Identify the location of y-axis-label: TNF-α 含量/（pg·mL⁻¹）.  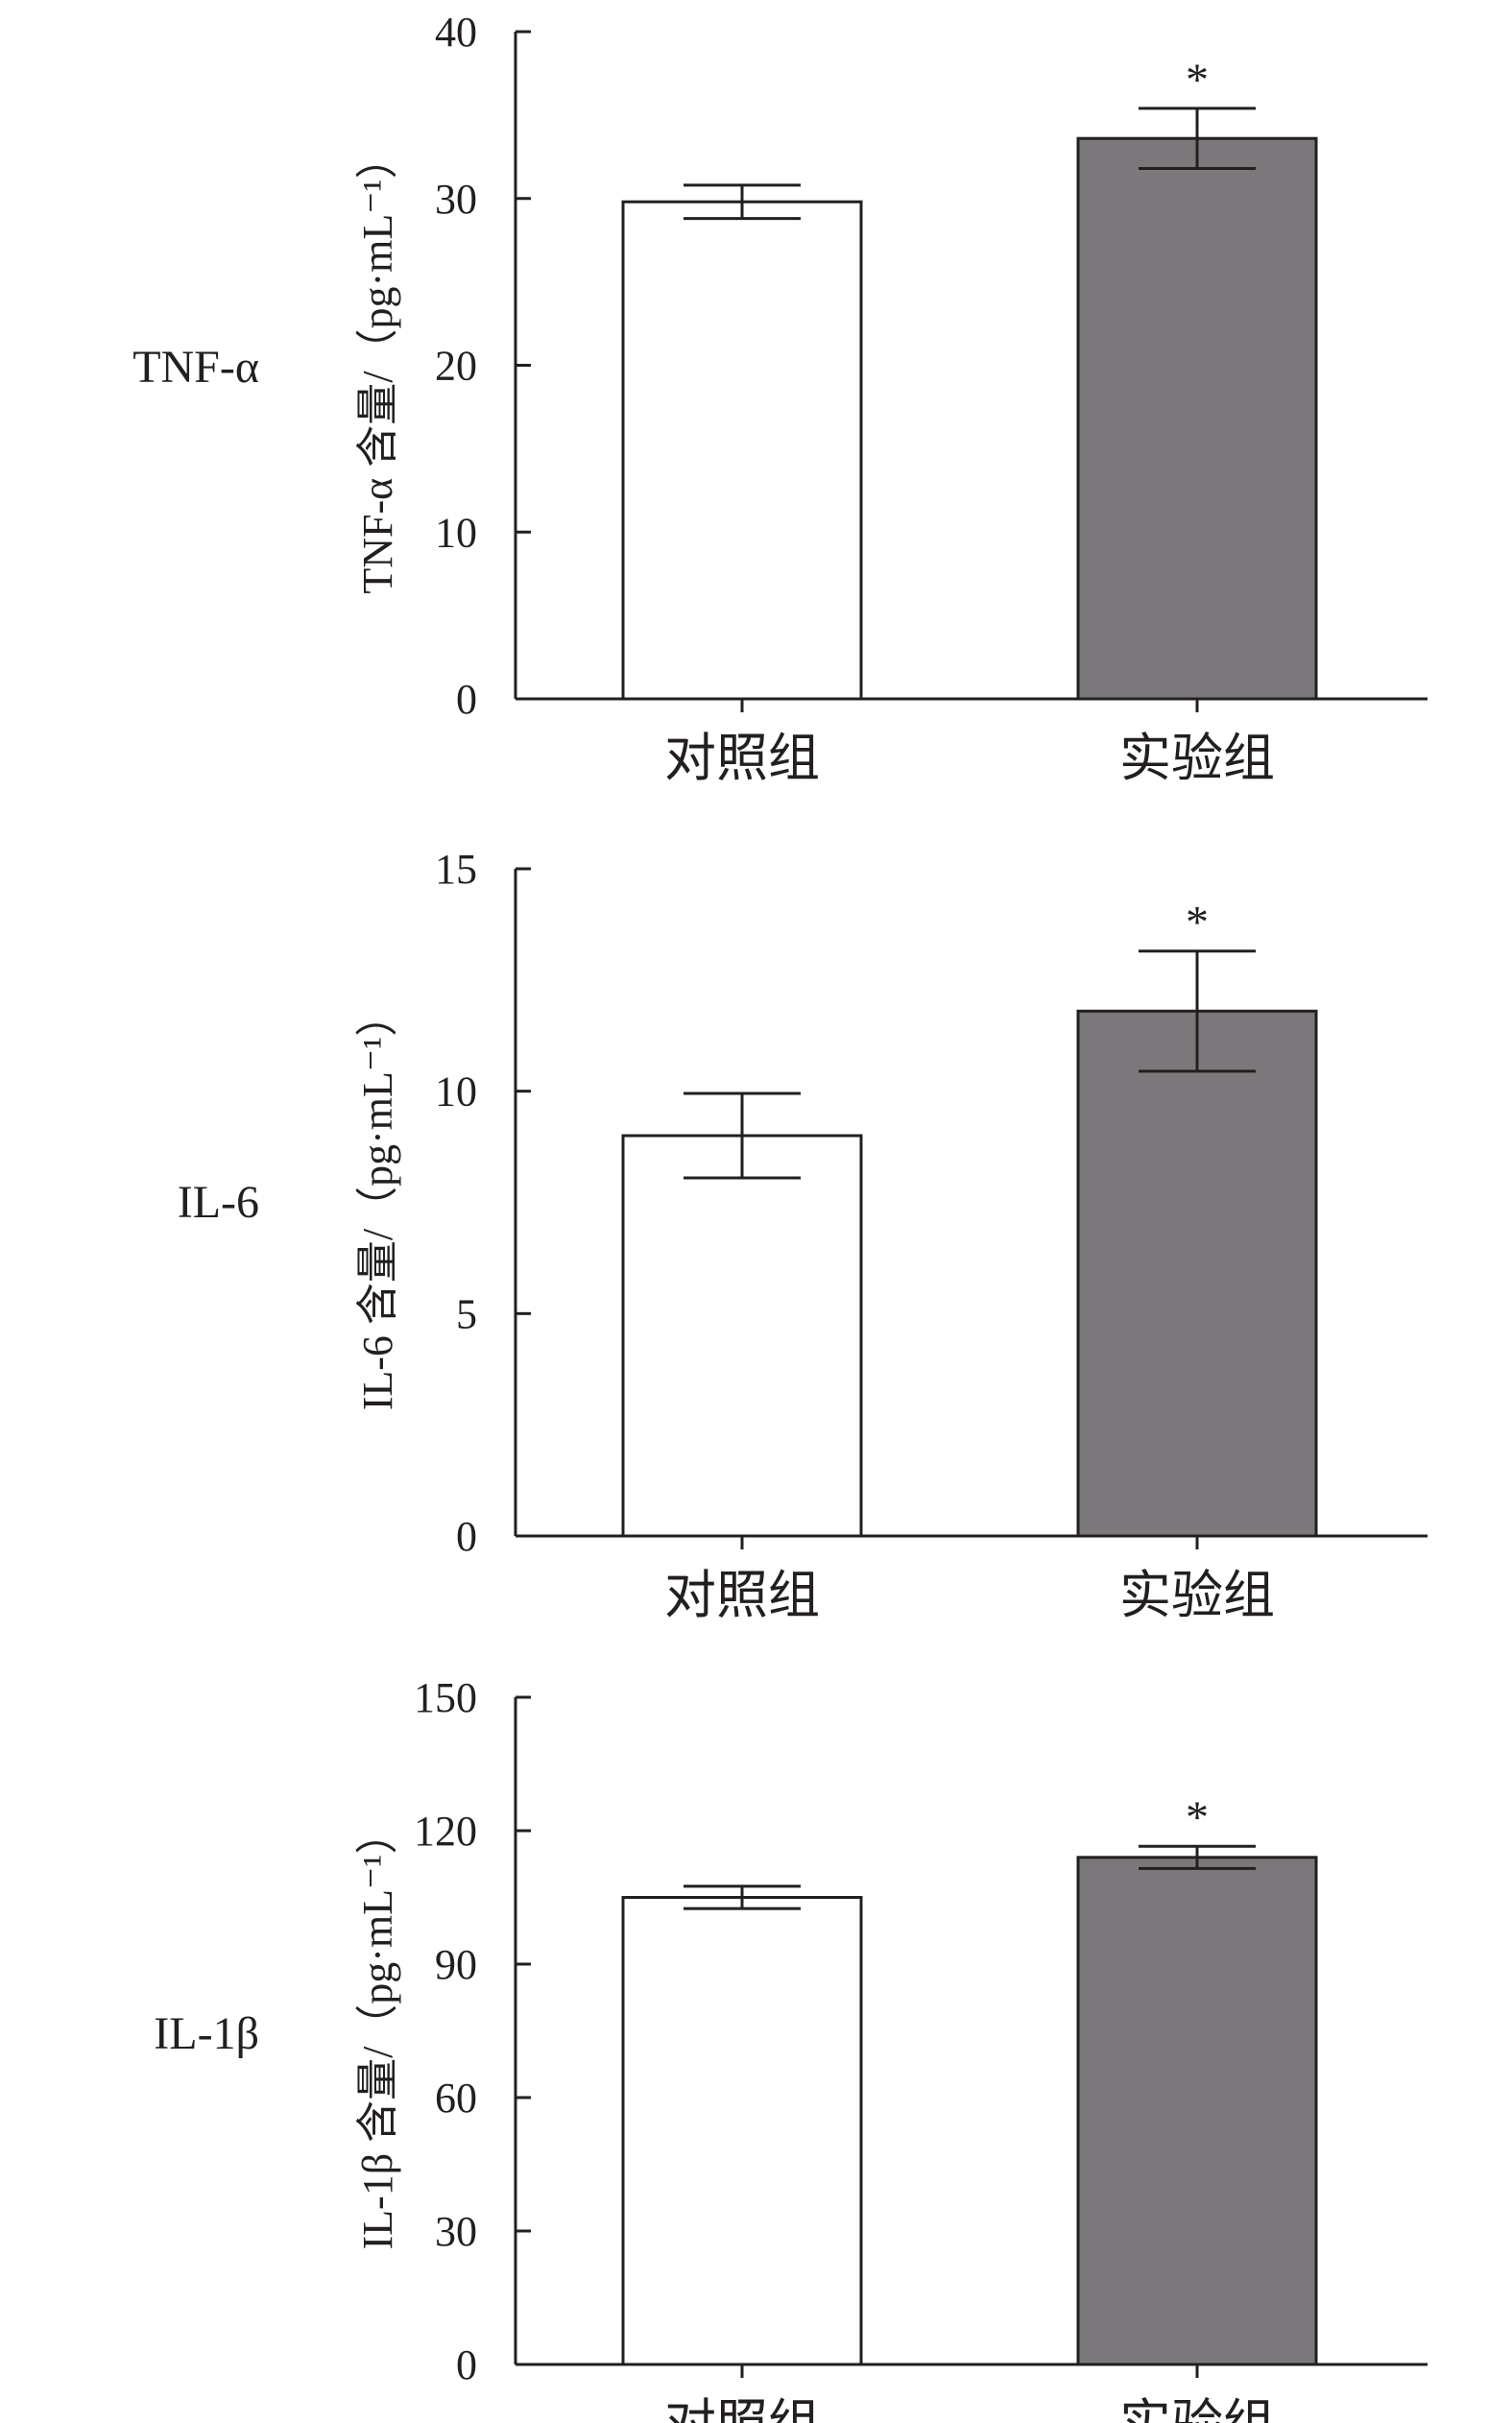
(377, 364).